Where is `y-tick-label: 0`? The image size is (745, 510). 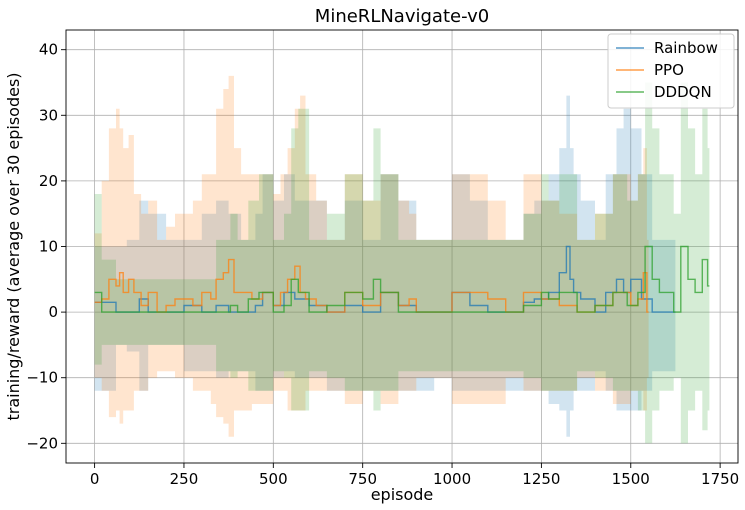
y-tick-label: 0 is located at coordinates (53, 312).